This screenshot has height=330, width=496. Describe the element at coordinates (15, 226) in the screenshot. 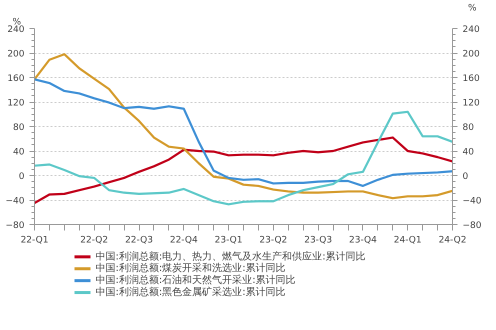

I see `y-tick-label: −80` at that location.